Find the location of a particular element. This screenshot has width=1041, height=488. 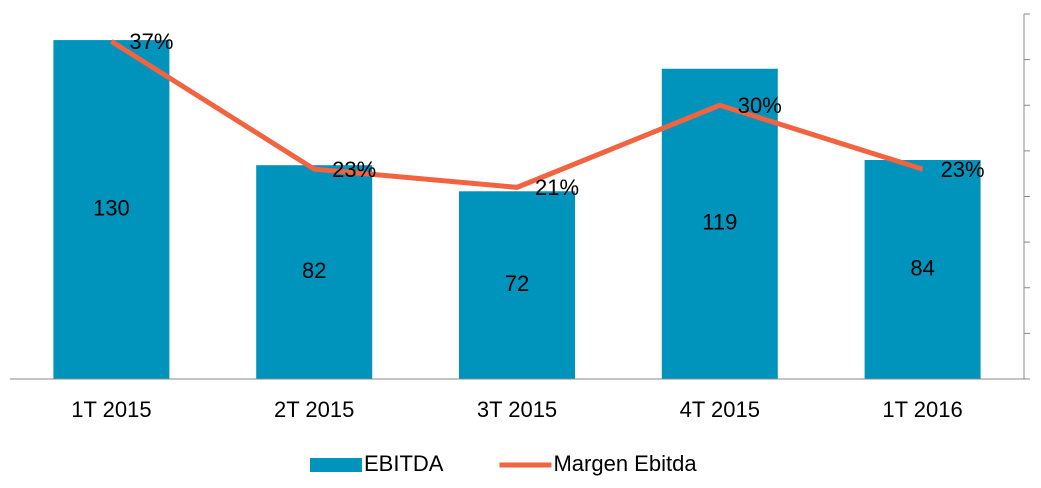

bar-label: 72 is located at coordinates (517, 283).